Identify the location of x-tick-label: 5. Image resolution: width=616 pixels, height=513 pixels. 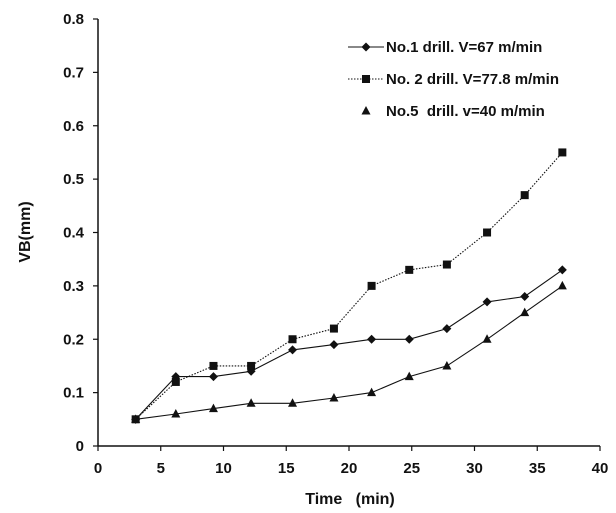
(161, 468).